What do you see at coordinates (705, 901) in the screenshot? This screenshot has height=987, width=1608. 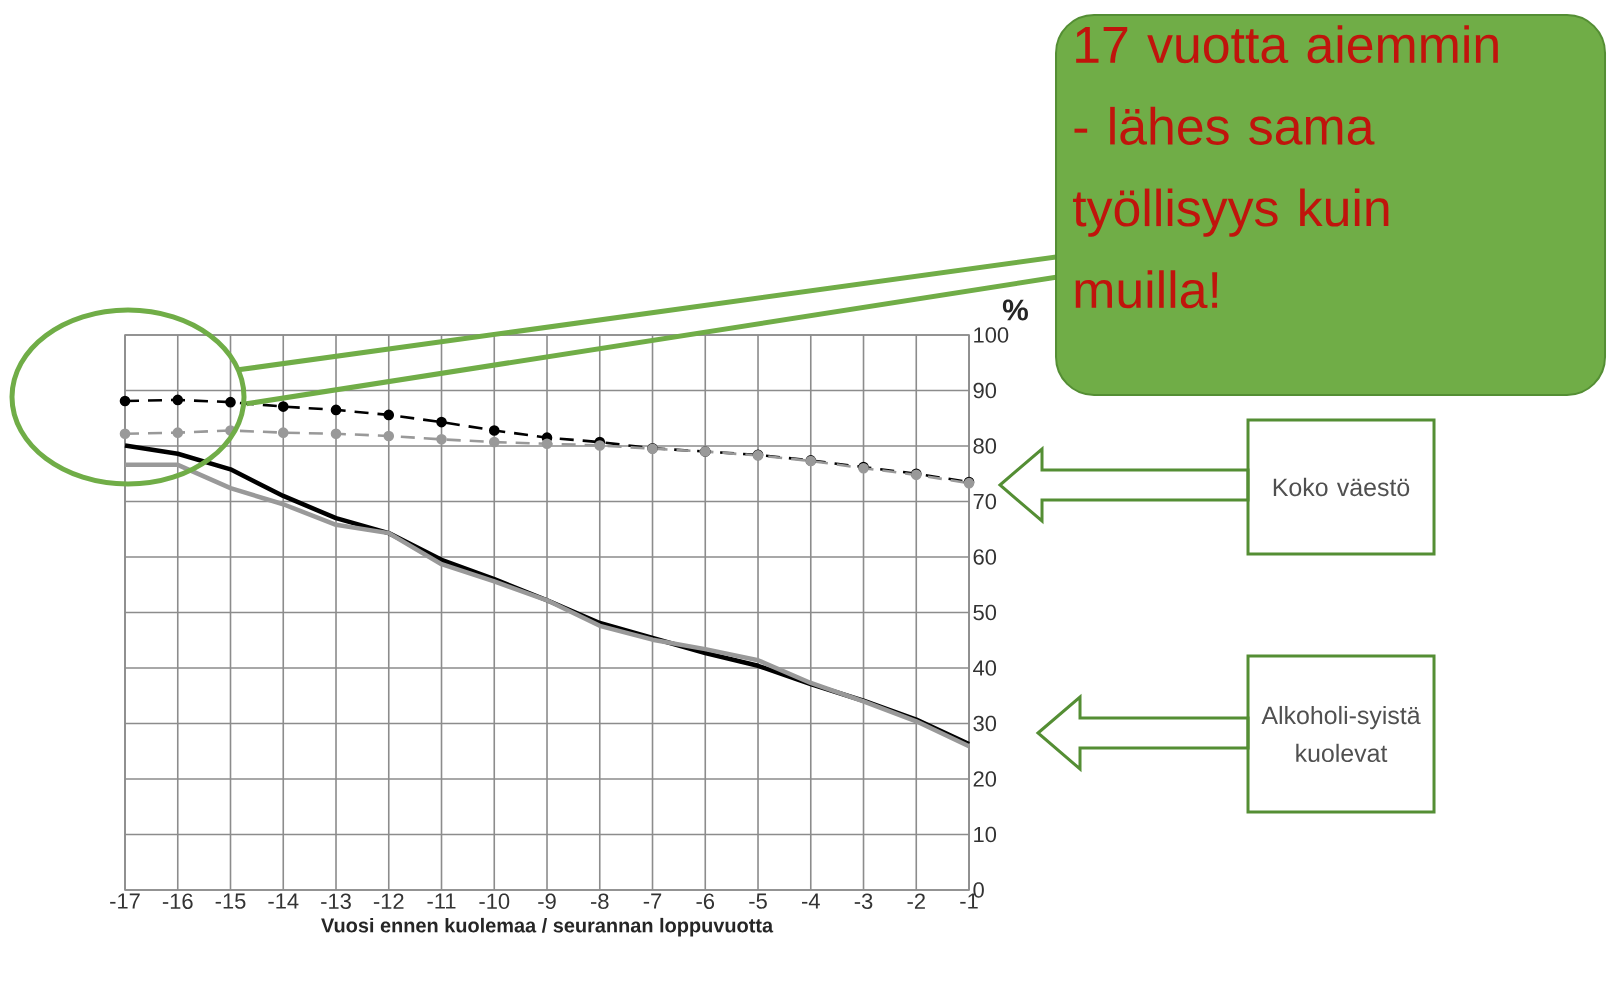 I see `x-tick-label: -6` at bounding box center [705, 901].